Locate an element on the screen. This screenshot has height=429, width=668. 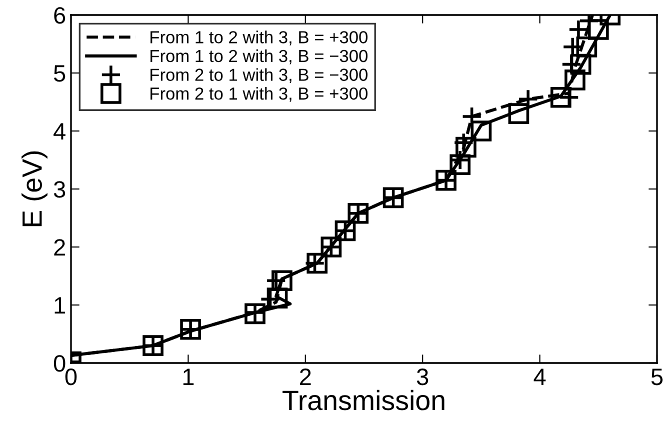
x-tick-label: 4 is located at coordinates (540, 376).